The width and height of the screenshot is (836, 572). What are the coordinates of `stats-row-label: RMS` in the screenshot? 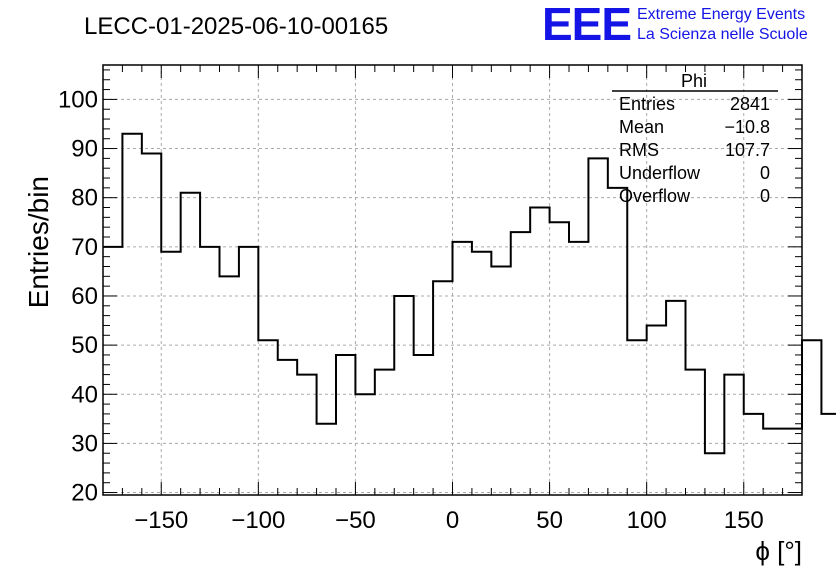 It's located at (639, 150).